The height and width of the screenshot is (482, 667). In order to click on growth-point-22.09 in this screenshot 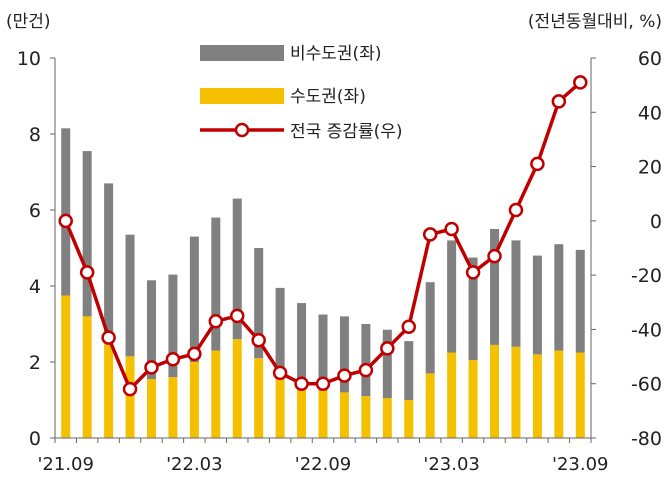, I will do `click(323, 383)`.